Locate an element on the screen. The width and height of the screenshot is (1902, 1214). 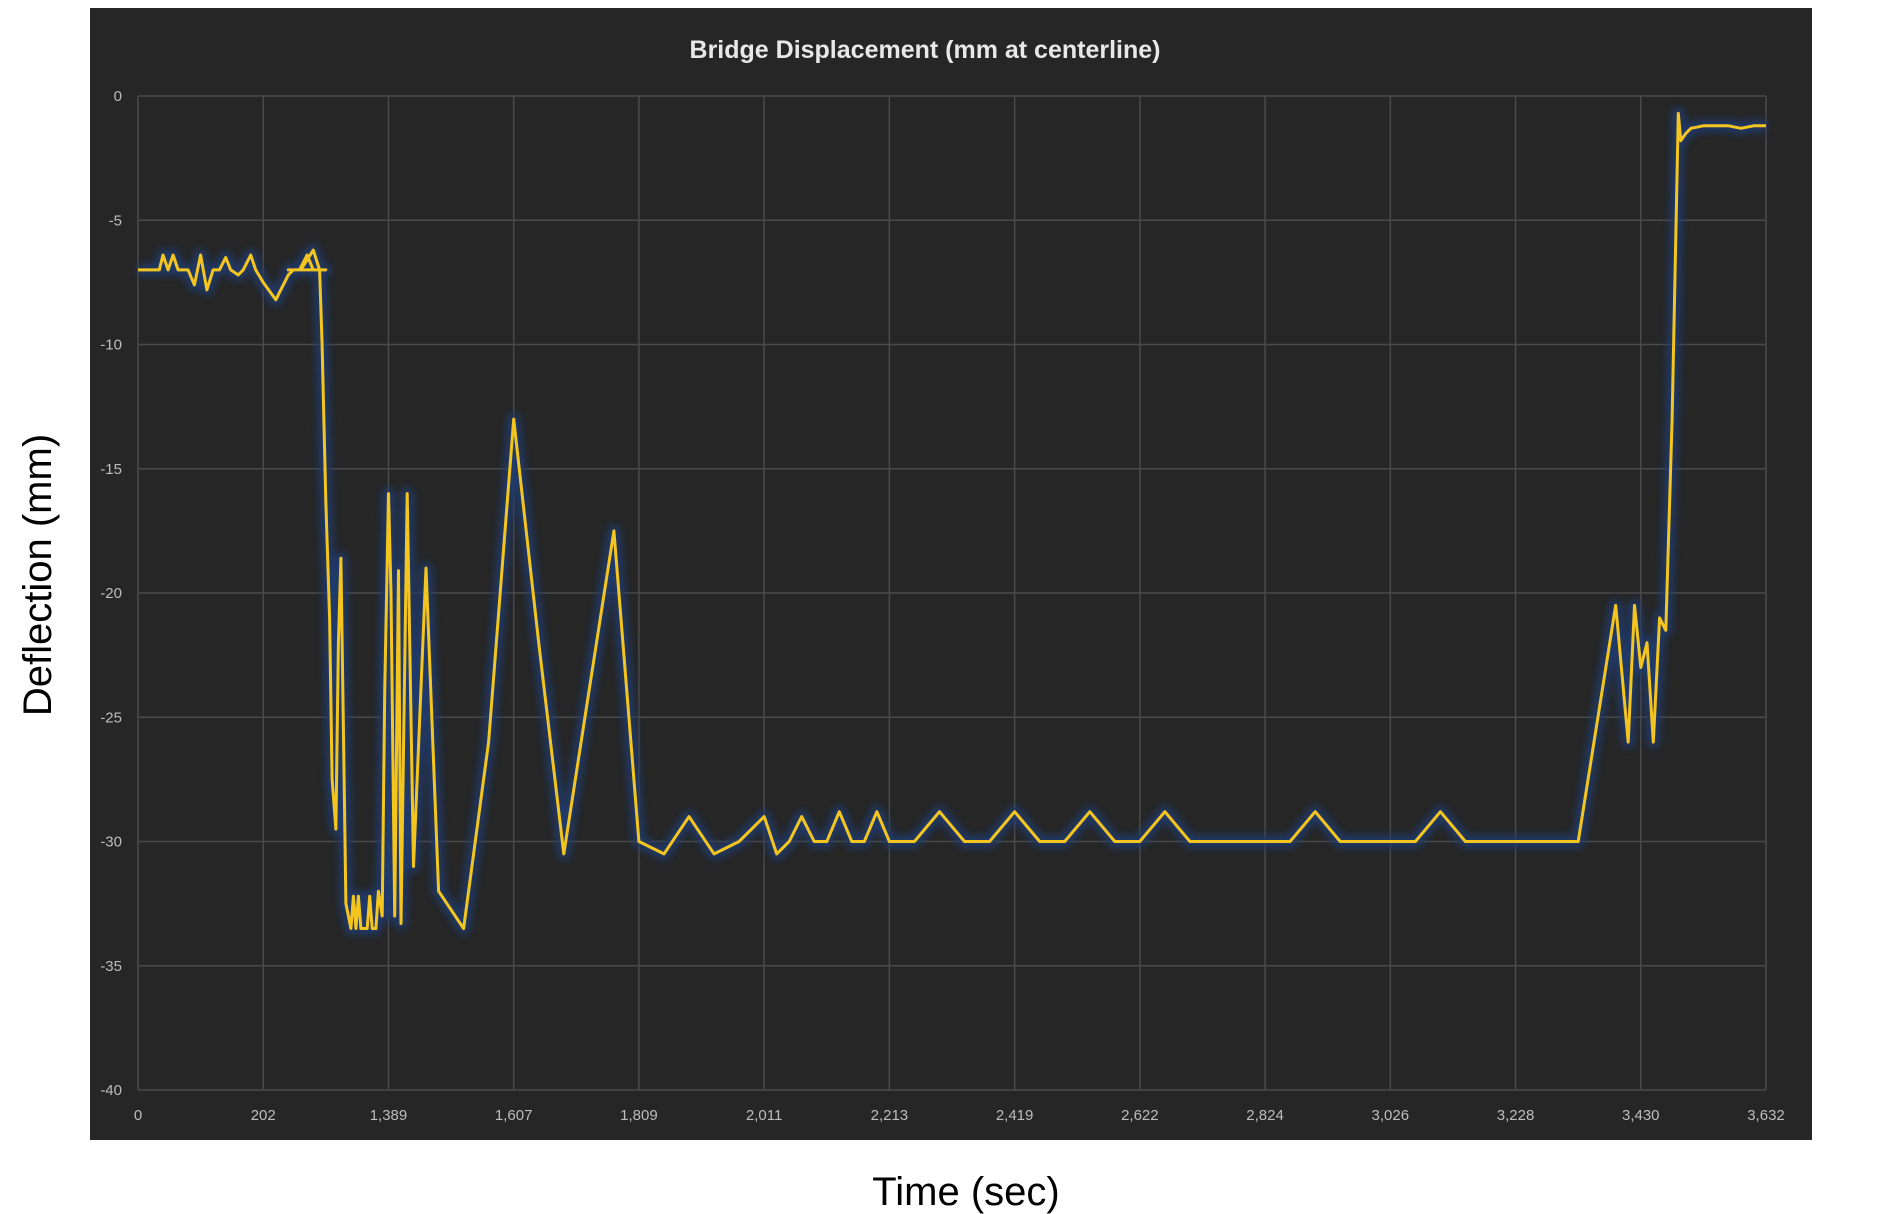
x-tick-label: 3,632 is located at coordinates (1766, 1115).